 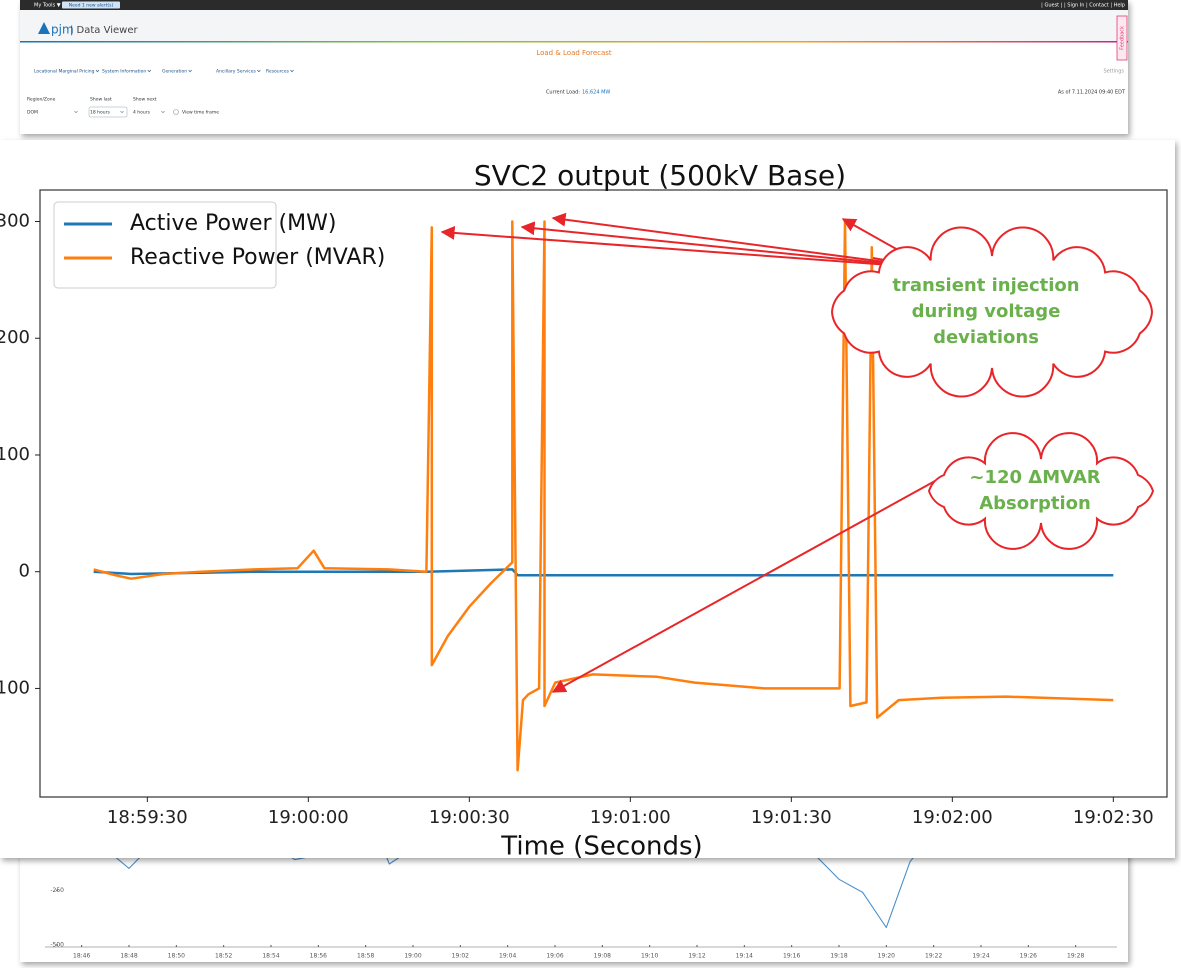 What do you see at coordinates (602, 956) in the screenshot?
I see `x-tick-label: 19:08` at bounding box center [602, 956].